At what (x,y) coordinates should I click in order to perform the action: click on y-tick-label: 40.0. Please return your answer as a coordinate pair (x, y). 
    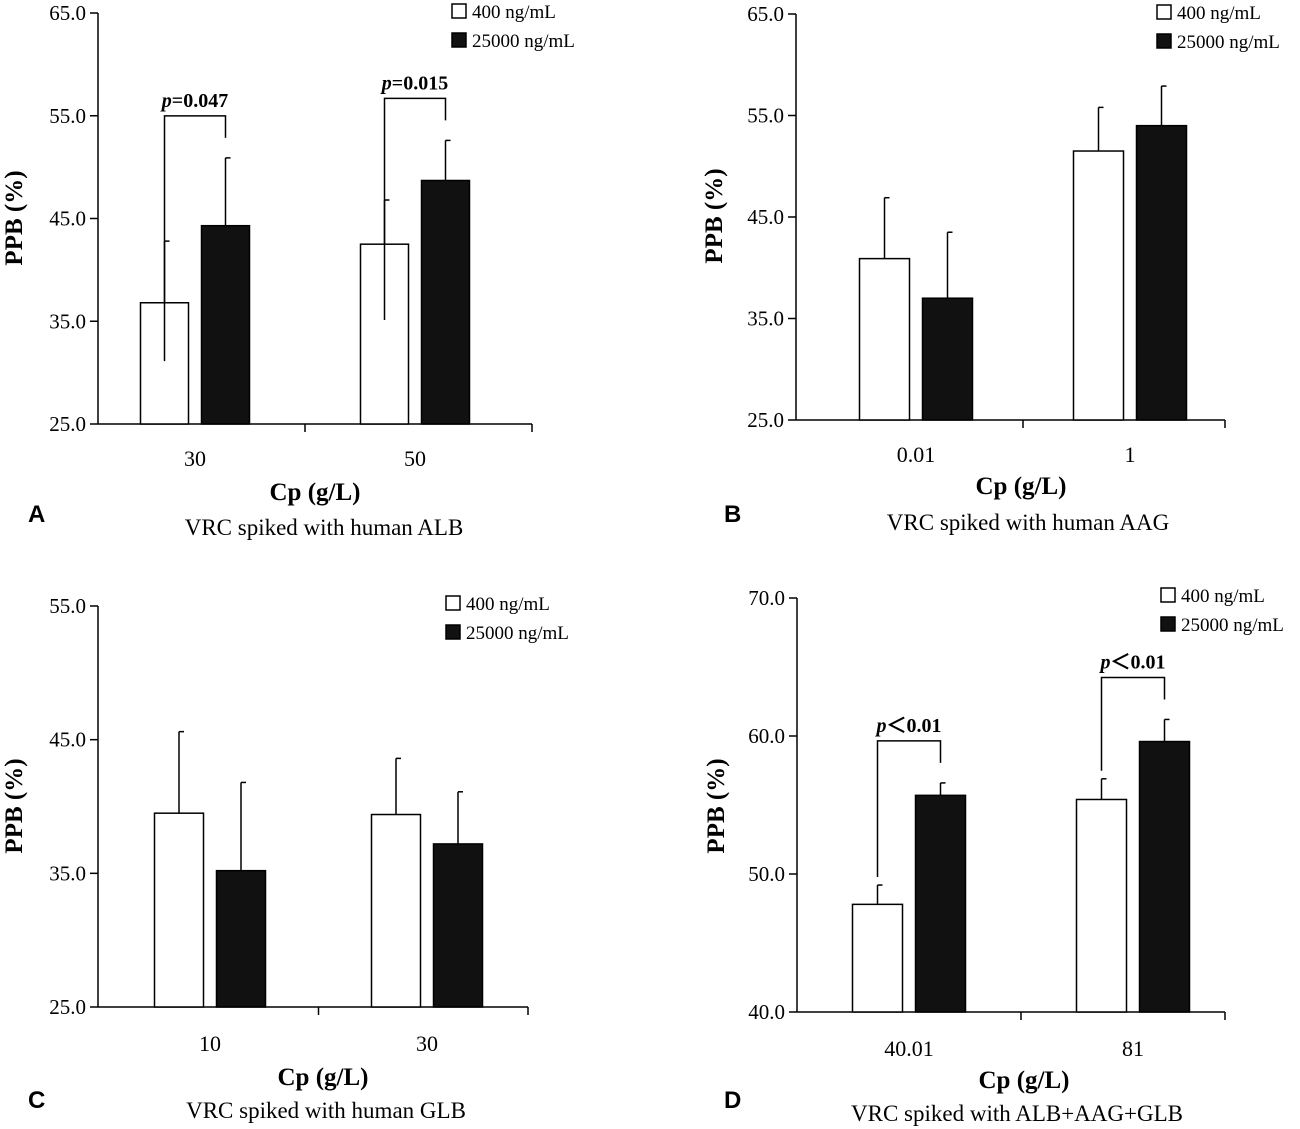
    Looking at the image, I should click on (766, 1012).